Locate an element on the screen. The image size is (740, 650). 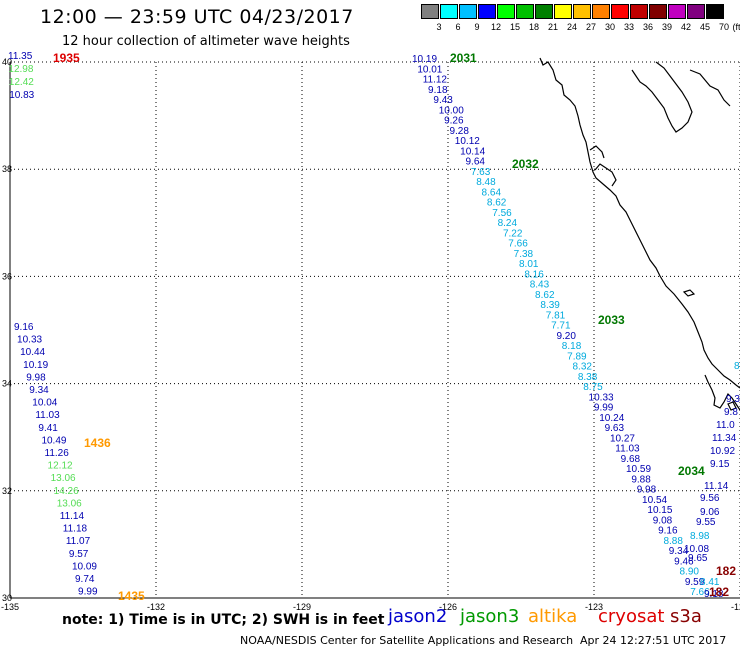
main-track-value: 10.14 is located at coordinates (472, 151).